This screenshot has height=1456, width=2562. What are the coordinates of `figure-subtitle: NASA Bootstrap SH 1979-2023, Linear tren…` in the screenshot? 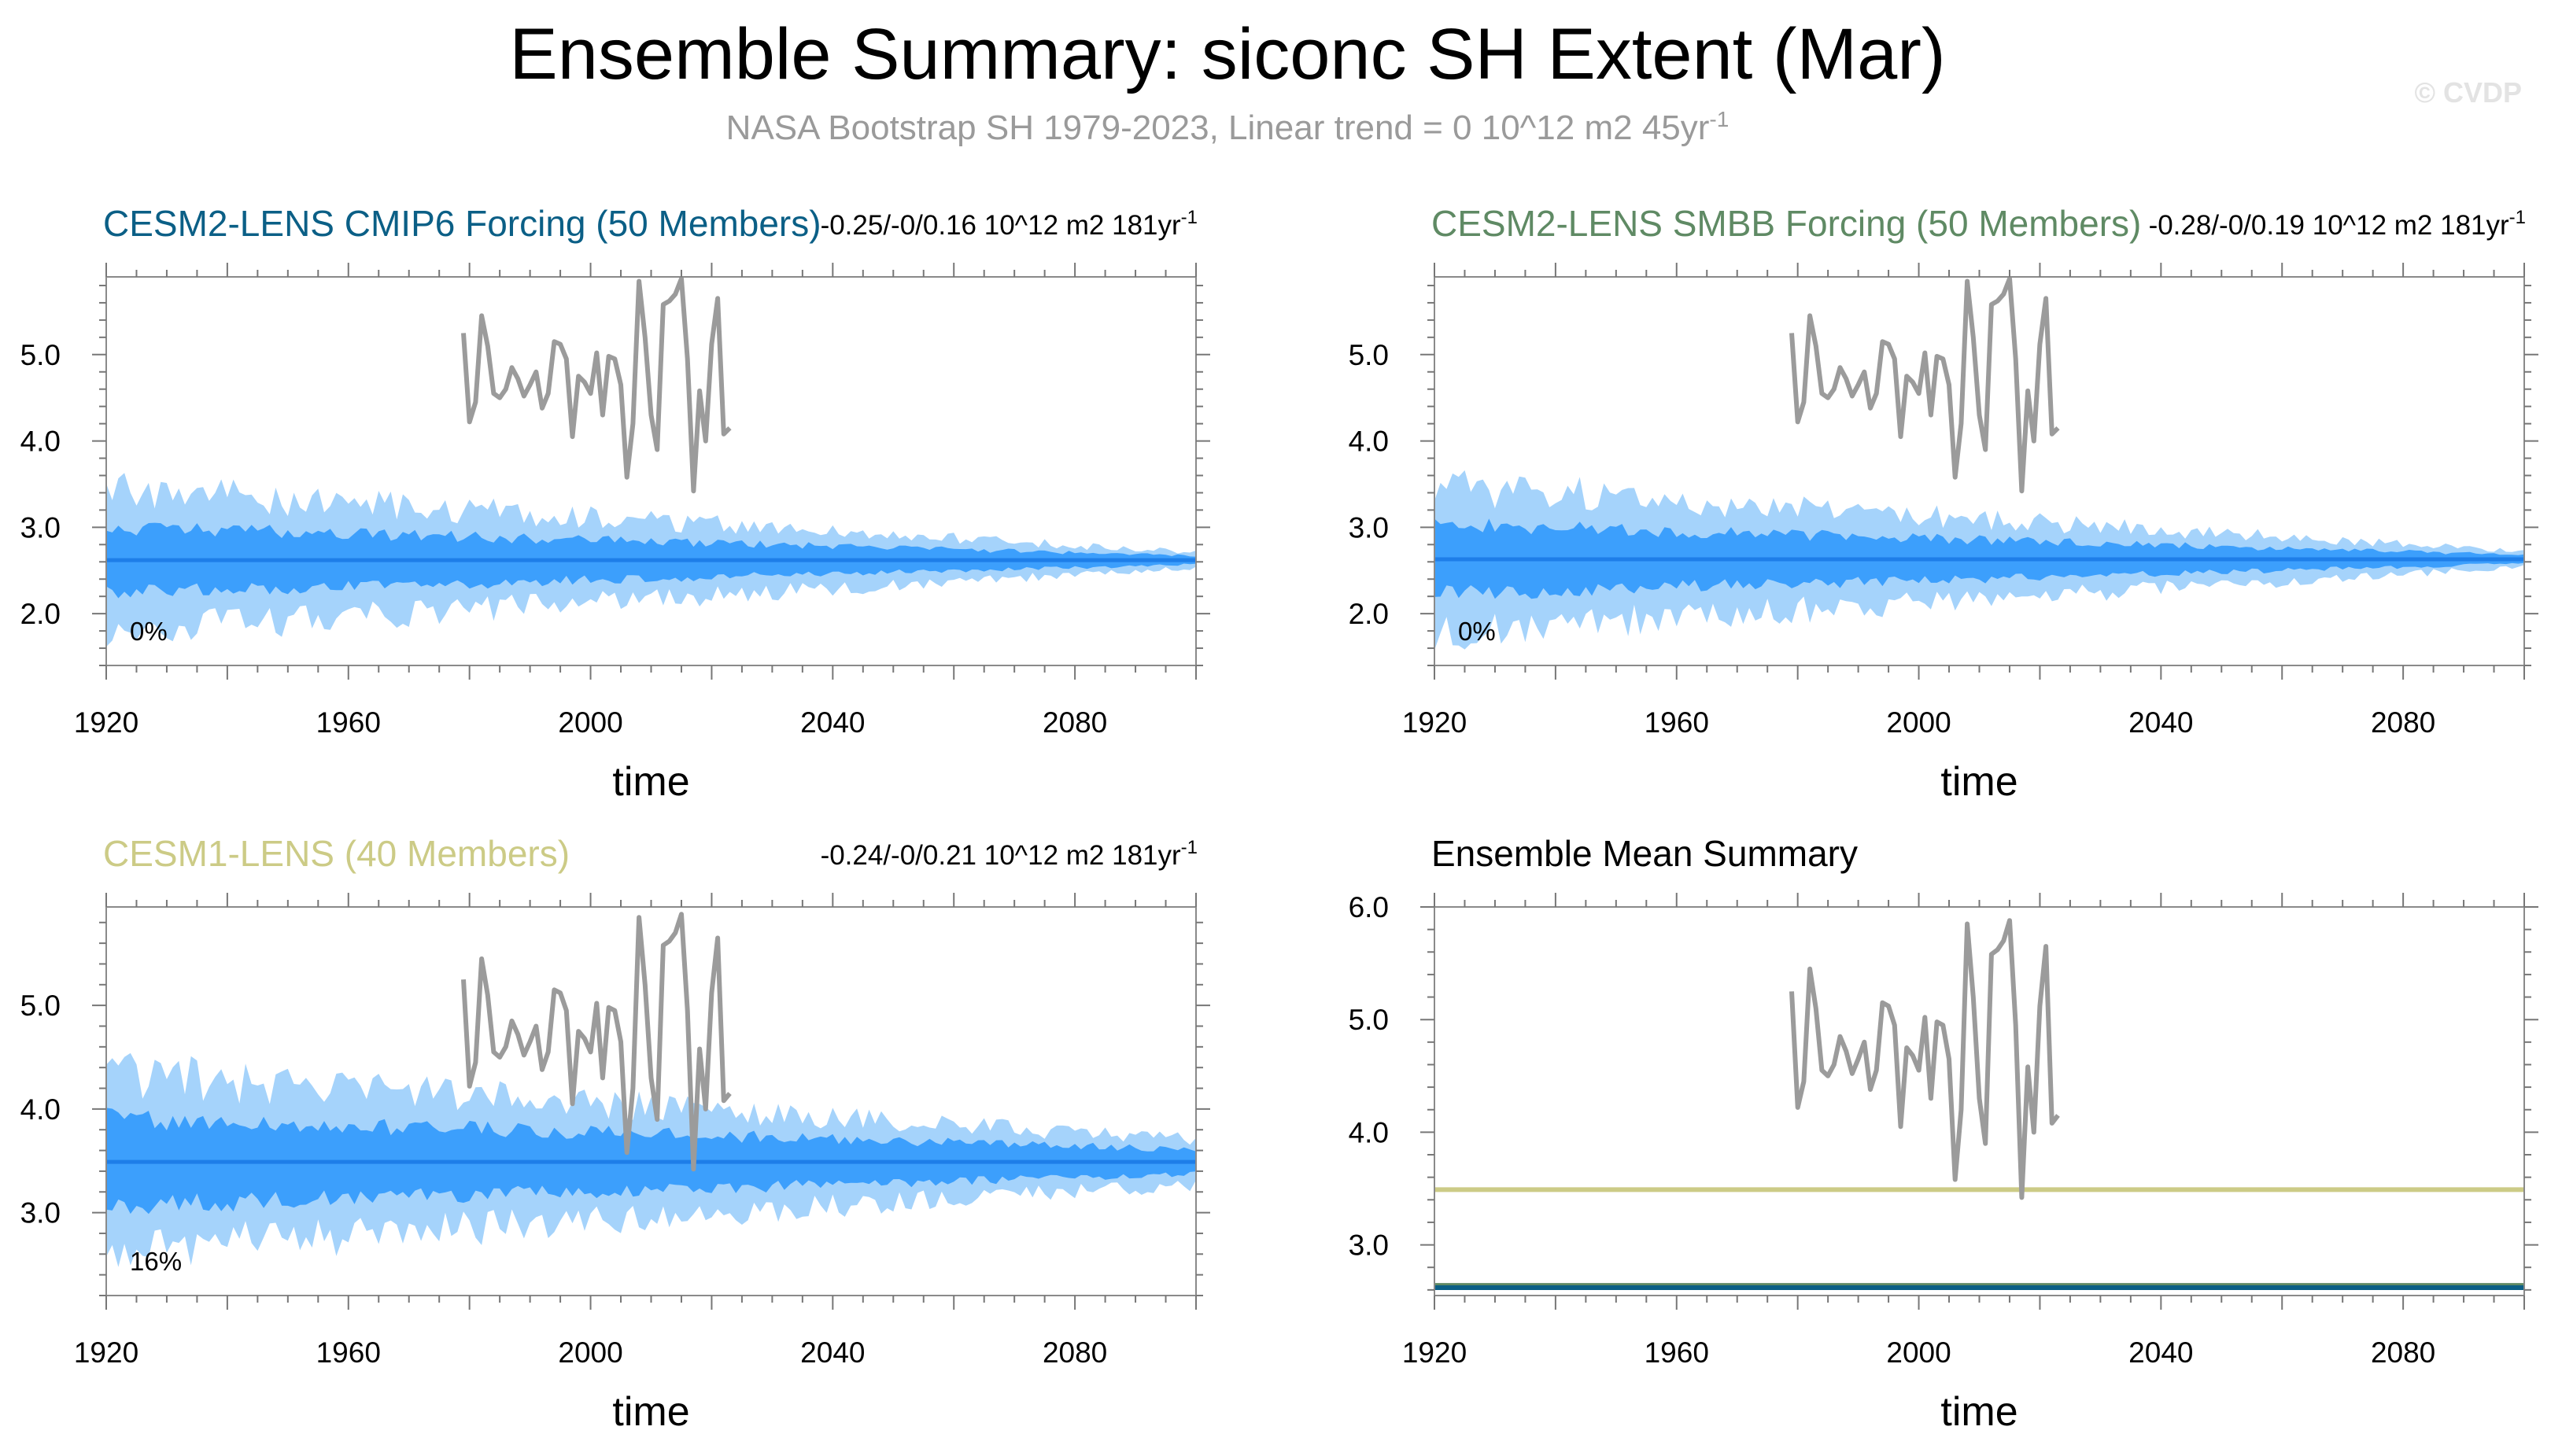 It's located at (1228, 127).